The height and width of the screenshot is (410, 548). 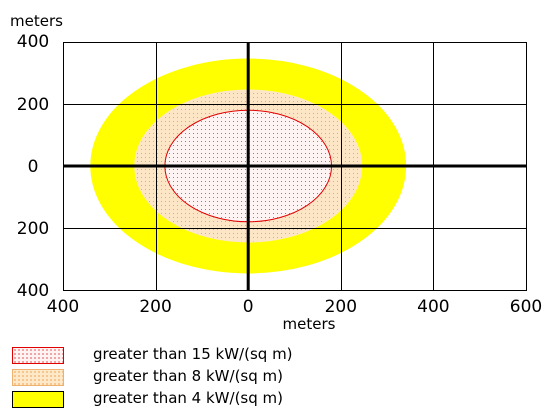 What do you see at coordinates (38, 377) in the screenshot?
I see `legend-swatch-8kw` at bounding box center [38, 377].